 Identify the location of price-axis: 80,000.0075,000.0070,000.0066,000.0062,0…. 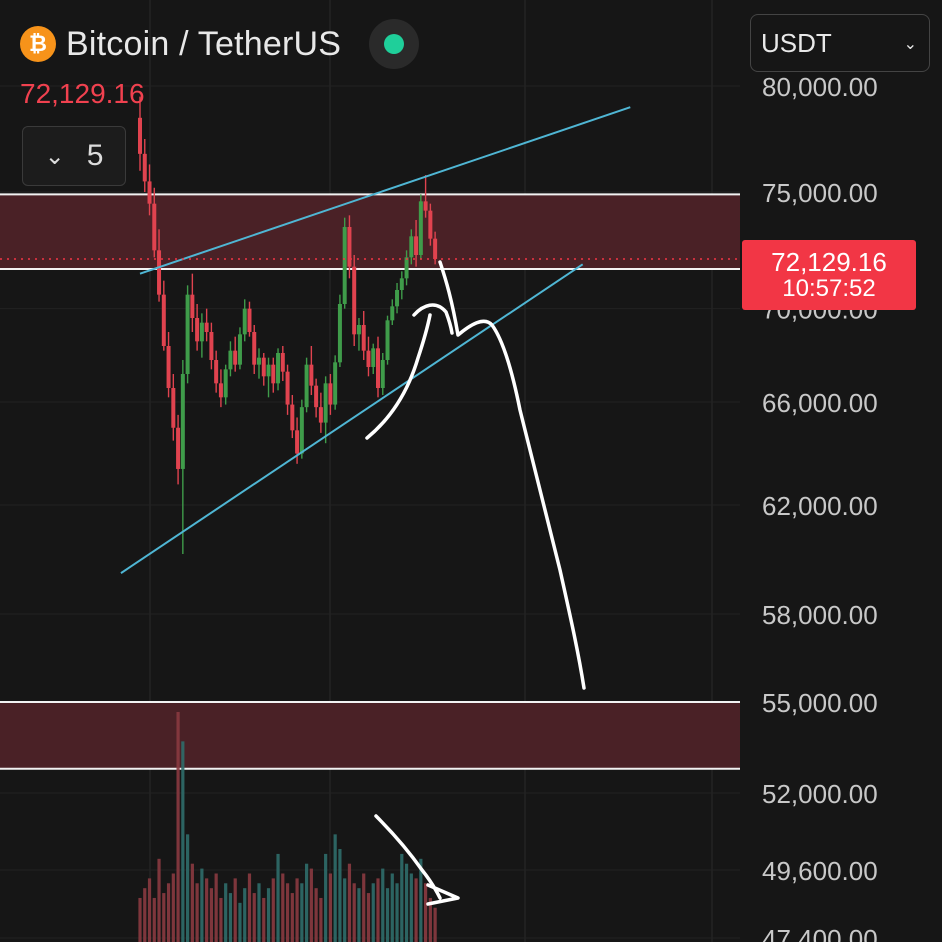
(820, 507).